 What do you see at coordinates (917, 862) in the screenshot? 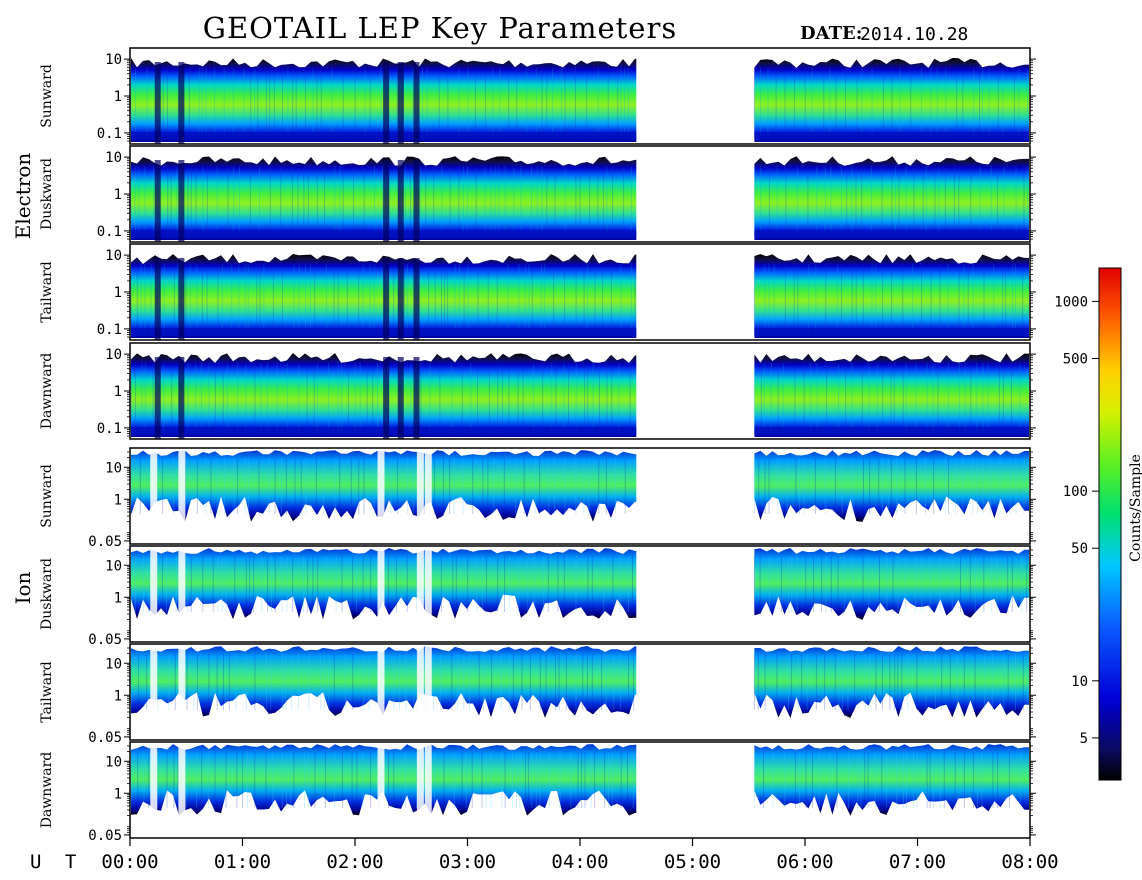
I see `x-tick-label: 07:00` at bounding box center [917, 862].